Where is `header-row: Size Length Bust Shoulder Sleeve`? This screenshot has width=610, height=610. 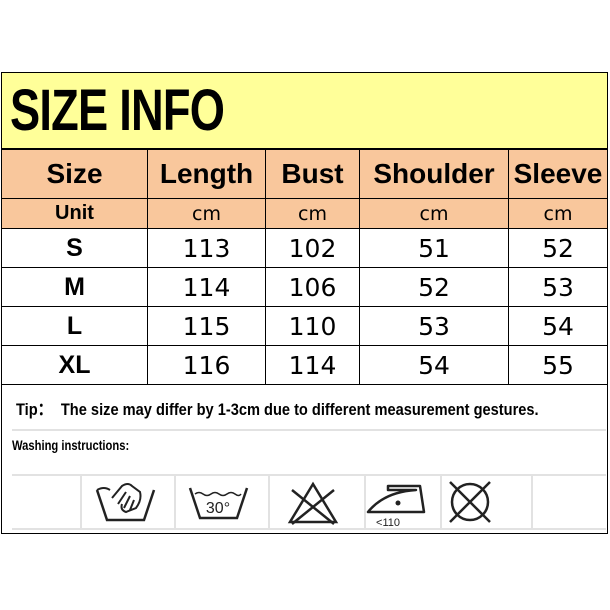
header-row: Size Length Bust Shoulder Sleeve is located at coordinates (304, 174).